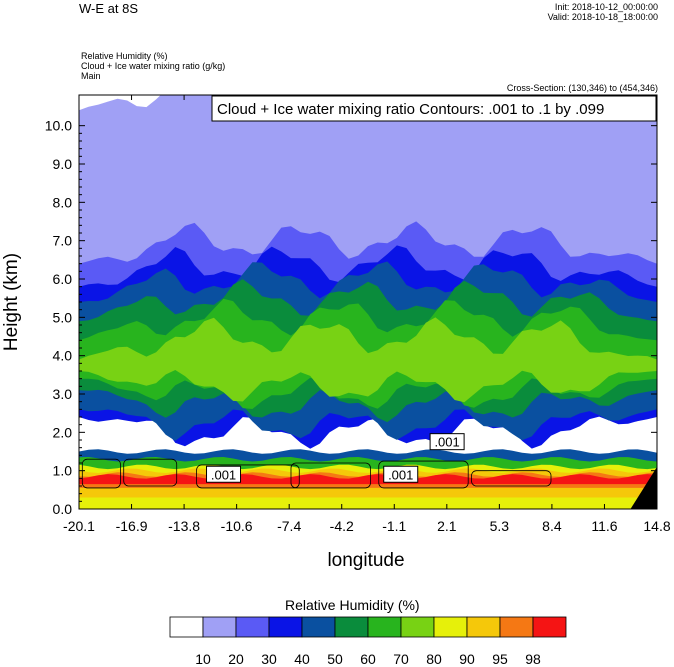  I want to click on y-tick-label: 4.0, so click(63, 356).